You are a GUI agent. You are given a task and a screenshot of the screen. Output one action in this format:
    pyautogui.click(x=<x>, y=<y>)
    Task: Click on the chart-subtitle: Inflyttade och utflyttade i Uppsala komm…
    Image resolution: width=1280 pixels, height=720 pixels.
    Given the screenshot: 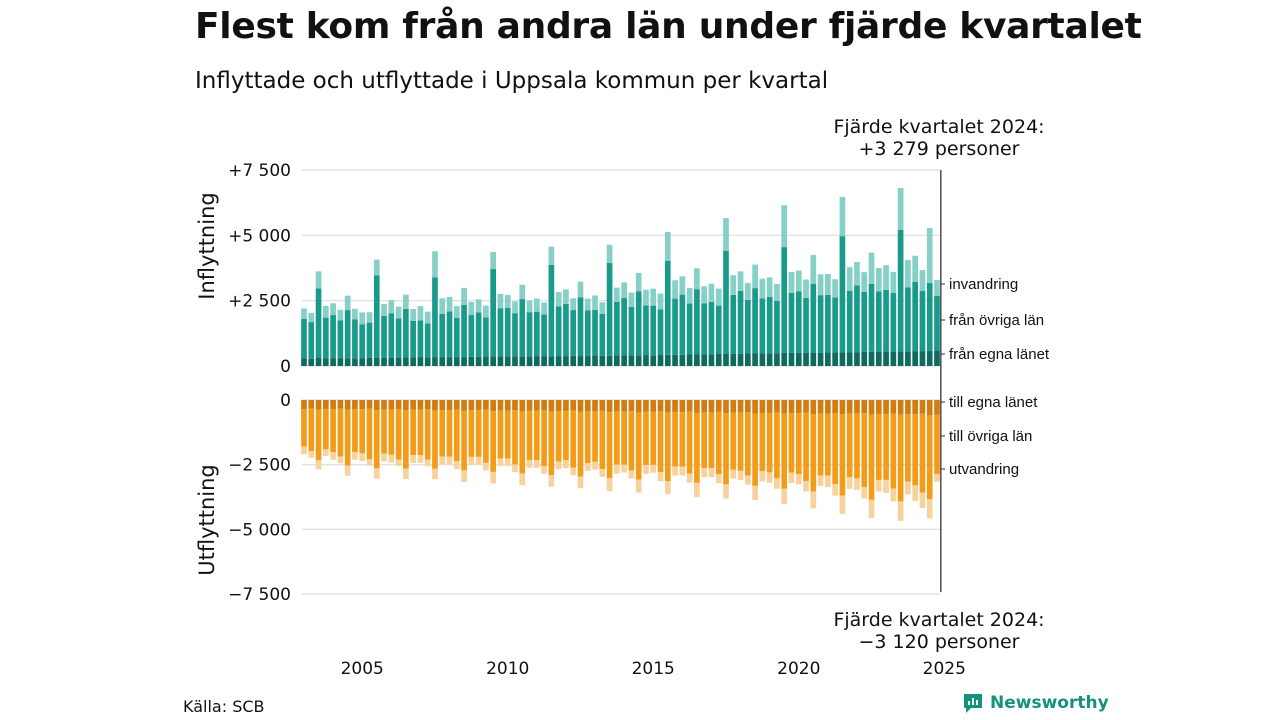 What is the action you would take?
    pyautogui.click(x=512, y=81)
    